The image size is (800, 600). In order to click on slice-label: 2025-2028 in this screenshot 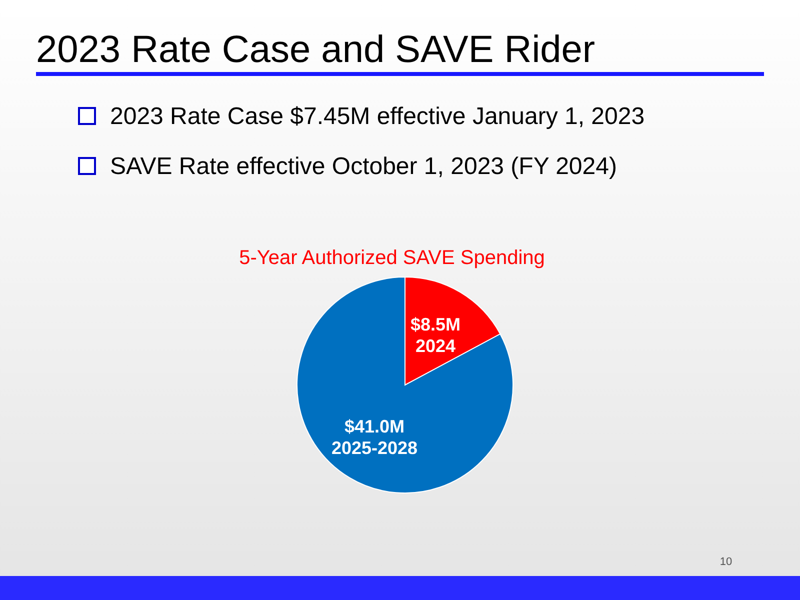, I will do `click(374, 448)`.